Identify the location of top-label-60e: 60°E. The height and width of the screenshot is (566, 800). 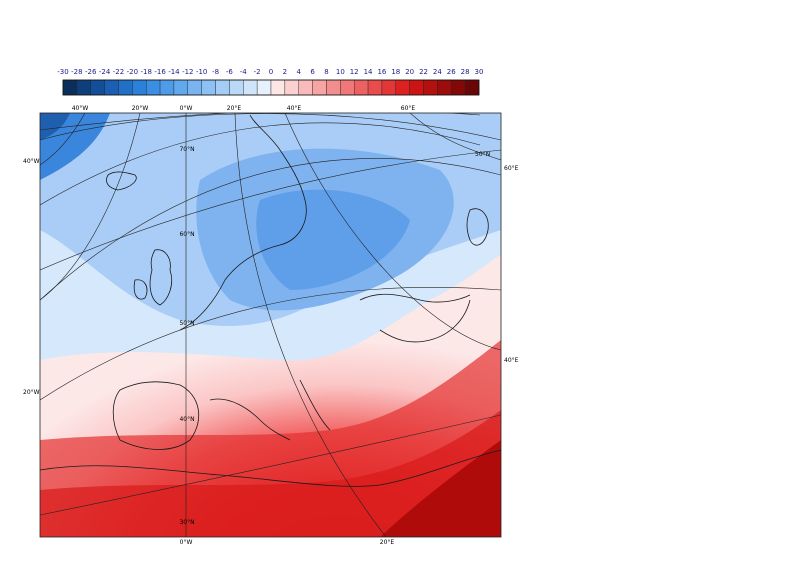
(408, 108).